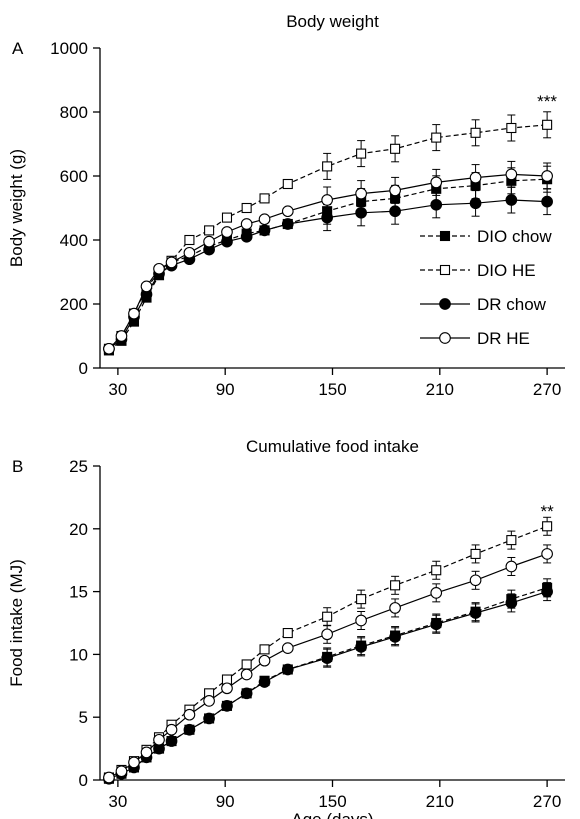 The height and width of the screenshot is (819, 580). I want to click on y-tick-label: 400, so click(74, 240).